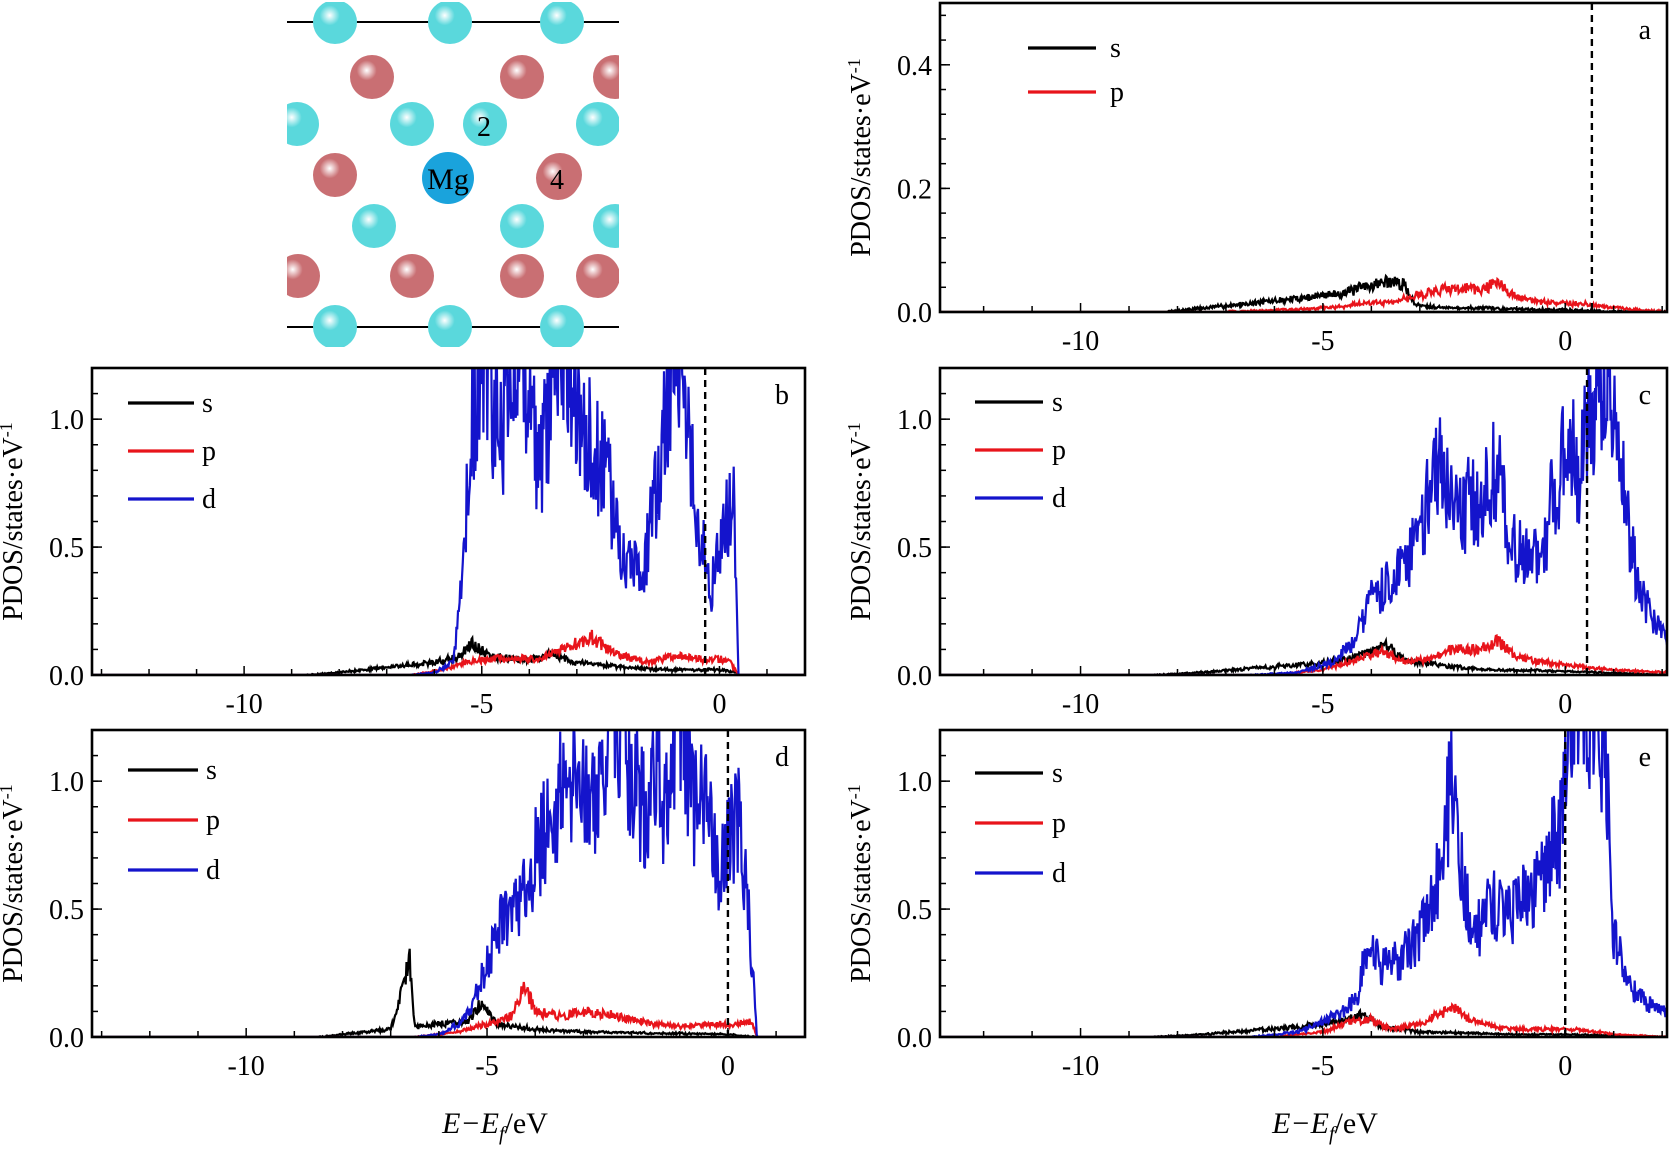 This screenshot has height=1152, width=1675. Describe the element at coordinates (494, 1126) in the screenshot. I see `x-axis-label-left: E−Ef/eV` at that location.